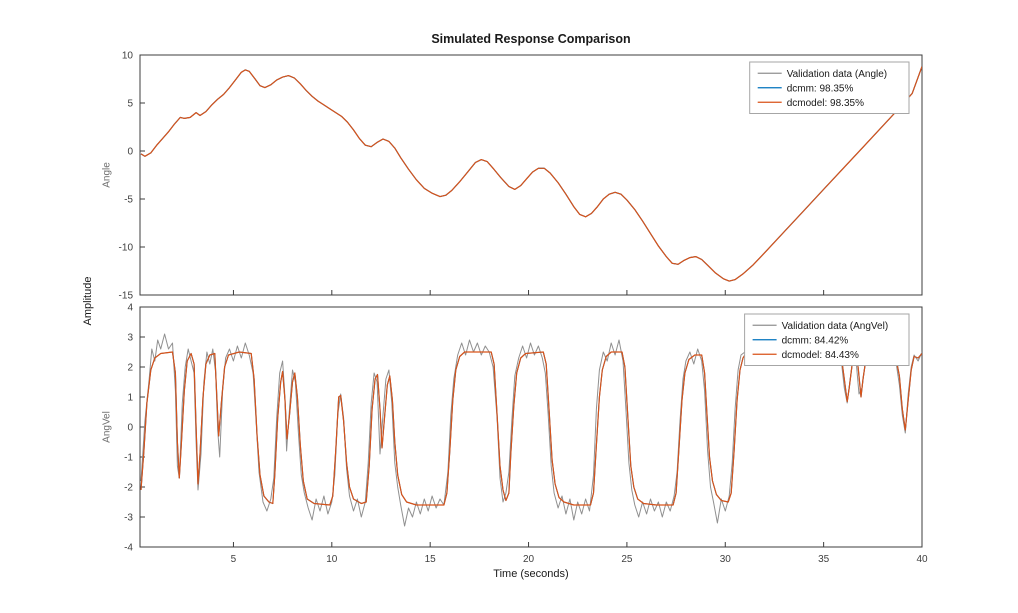 The height and width of the screenshot is (613, 1018). What do you see at coordinates (130, 398) in the screenshot?
I see `y-tick-label: 1` at bounding box center [130, 398].